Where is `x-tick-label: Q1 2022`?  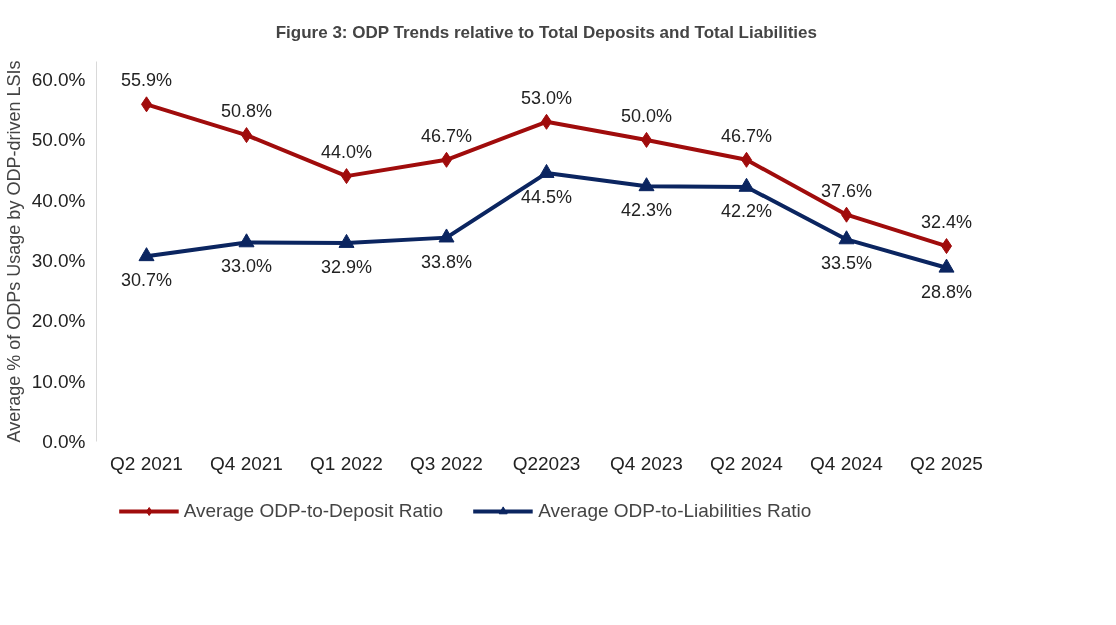
x-tick-label: Q1 2022 is located at coordinates (346, 463).